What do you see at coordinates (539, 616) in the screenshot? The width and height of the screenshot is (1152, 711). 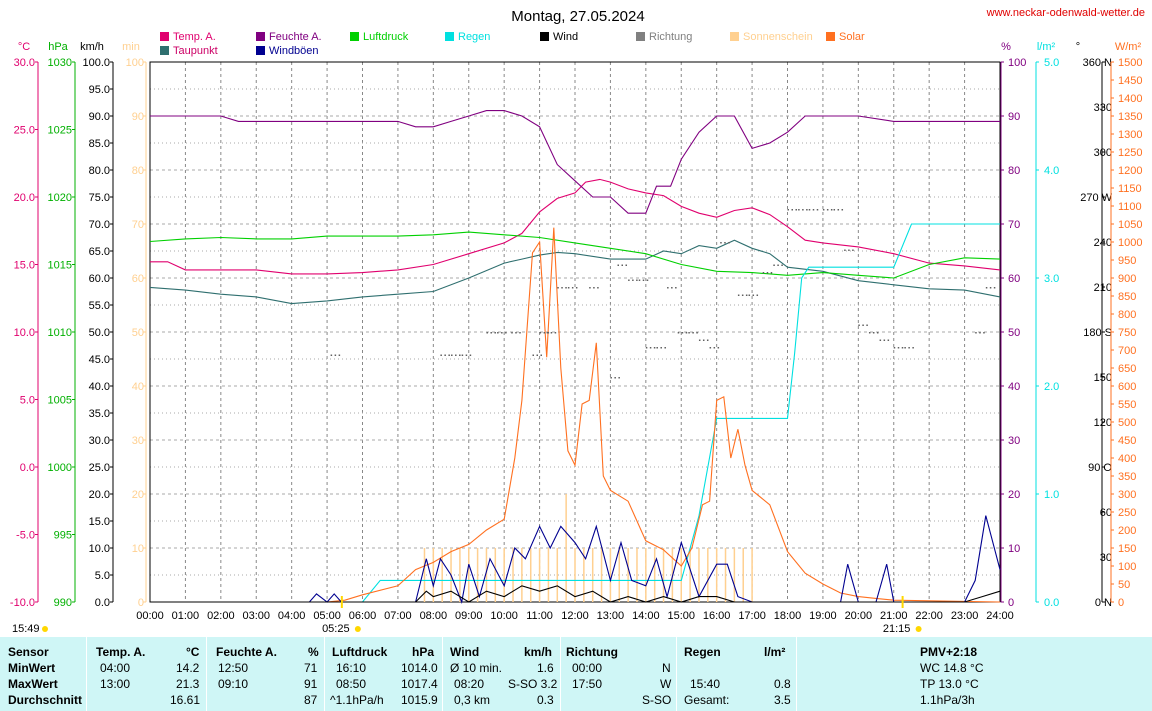 I see `time-label: 11:00` at bounding box center [539, 616].